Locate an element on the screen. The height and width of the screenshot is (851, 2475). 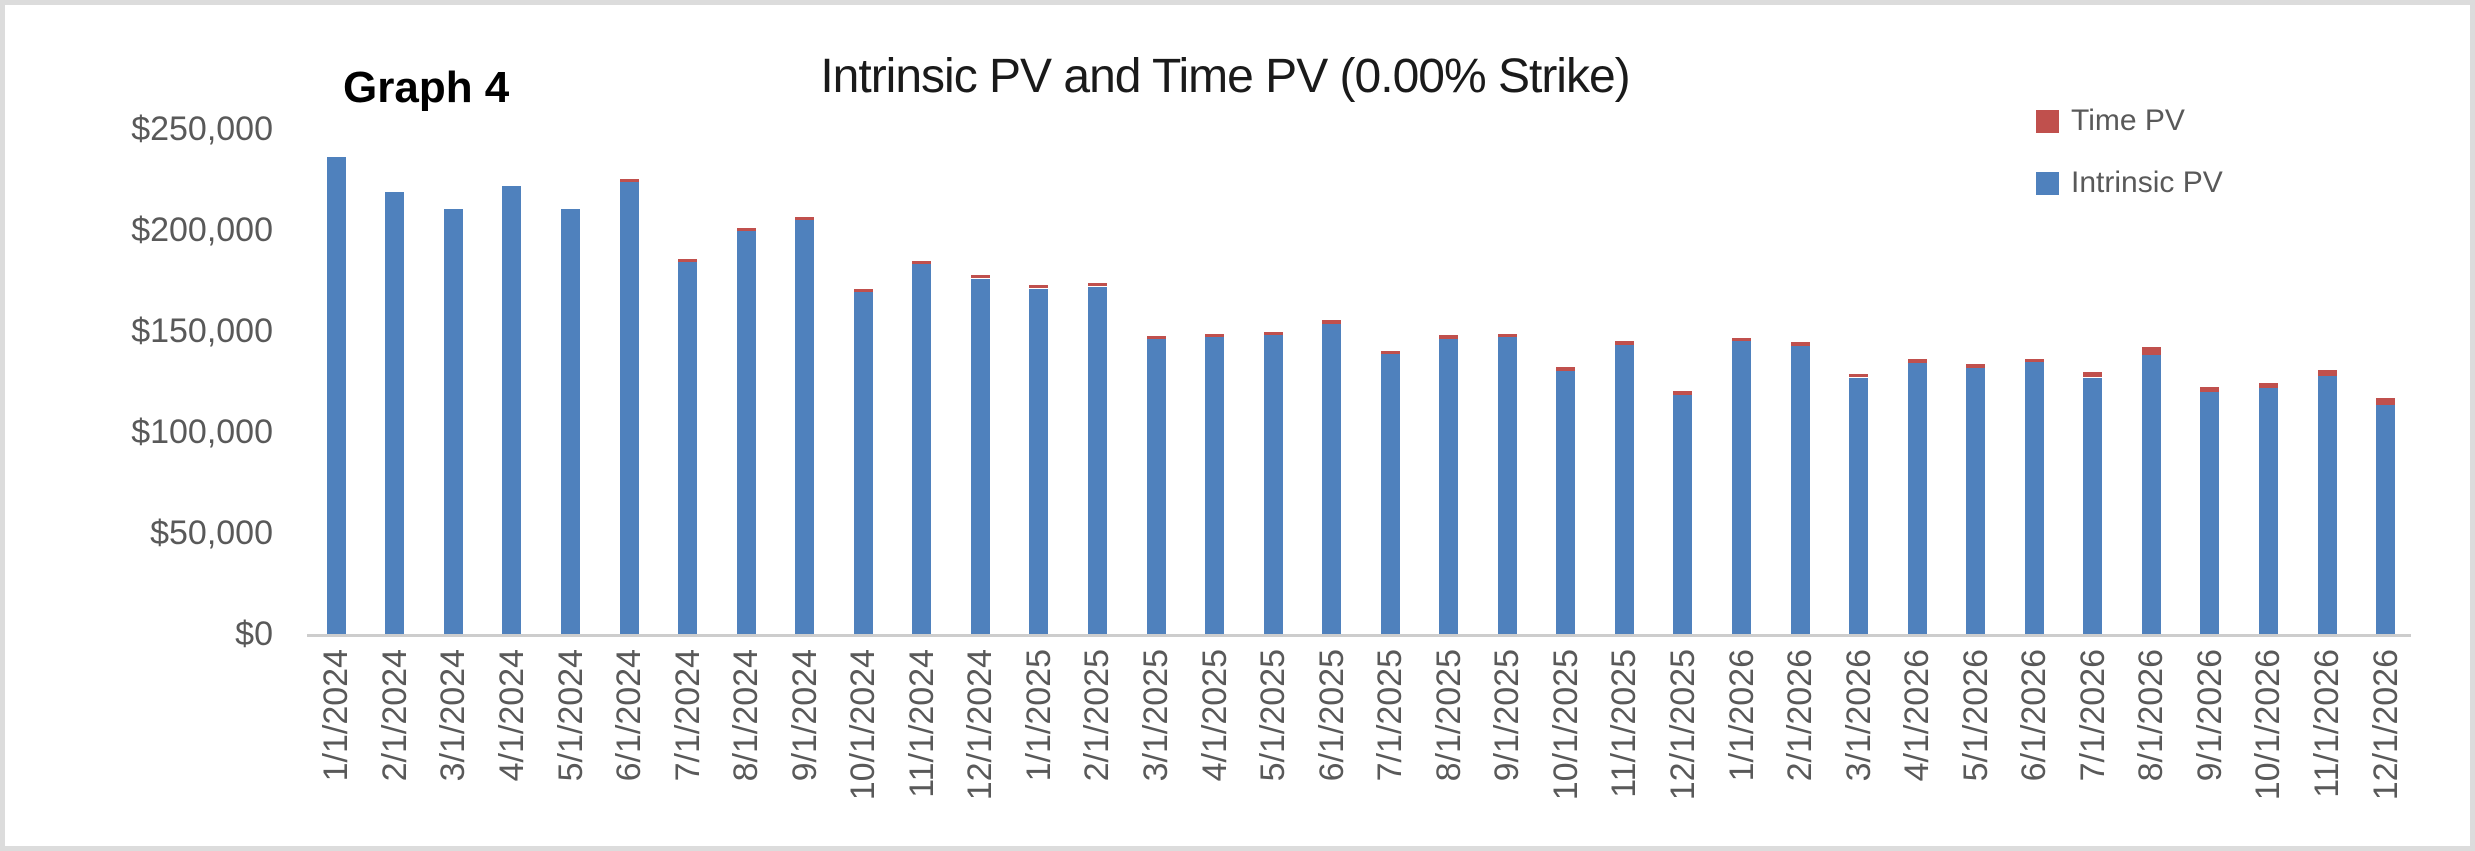
x-tick-label: 3/1/2025 is located at coordinates (1156, 715).